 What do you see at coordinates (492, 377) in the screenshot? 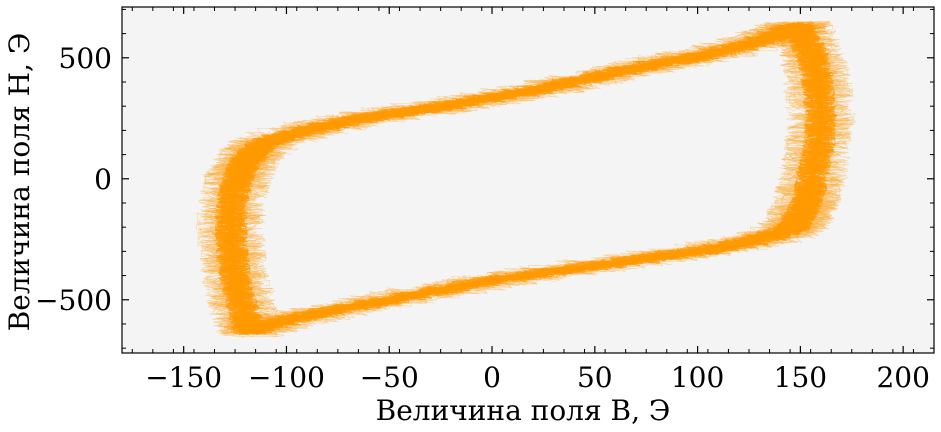
I see `x-tick-label: 0` at bounding box center [492, 377].